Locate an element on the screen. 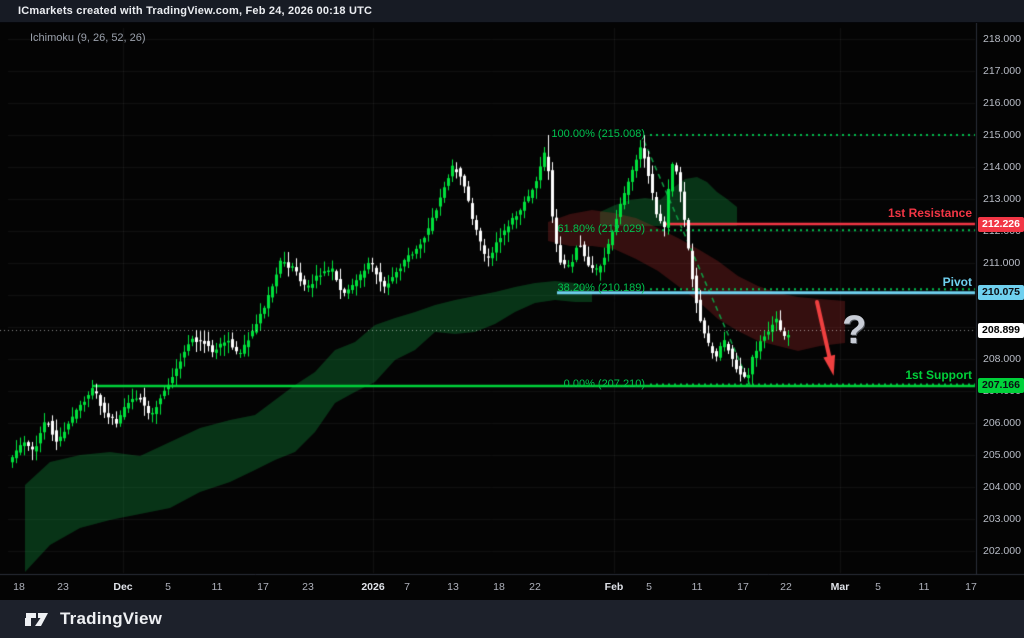 This screenshot has height=638, width=1024. level-label-pivot: Pivot is located at coordinates (957, 281).